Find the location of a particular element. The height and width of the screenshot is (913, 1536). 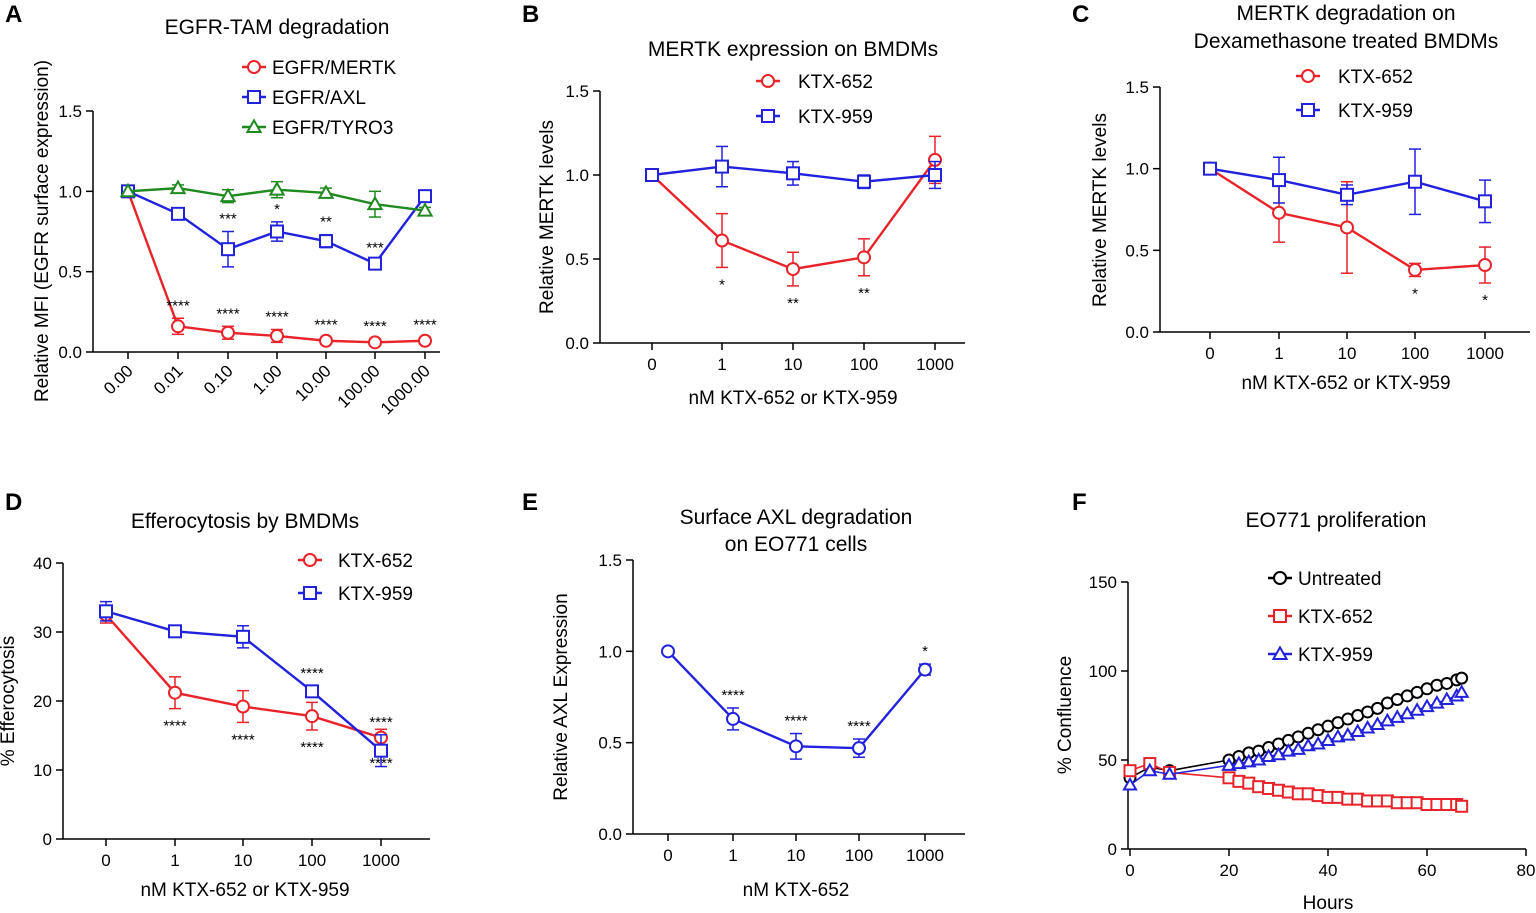

x-tick-label: 1000.00 is located at coordinates (405, 389).